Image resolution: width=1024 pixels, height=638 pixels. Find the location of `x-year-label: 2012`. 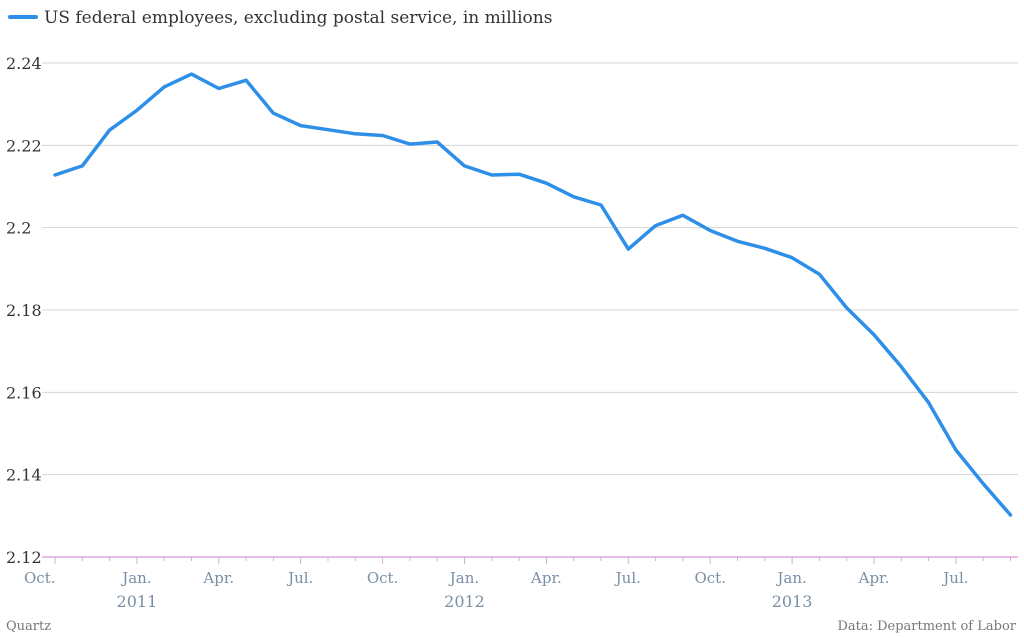

x-year-label: 2012 is located at coordinates (464, 601).